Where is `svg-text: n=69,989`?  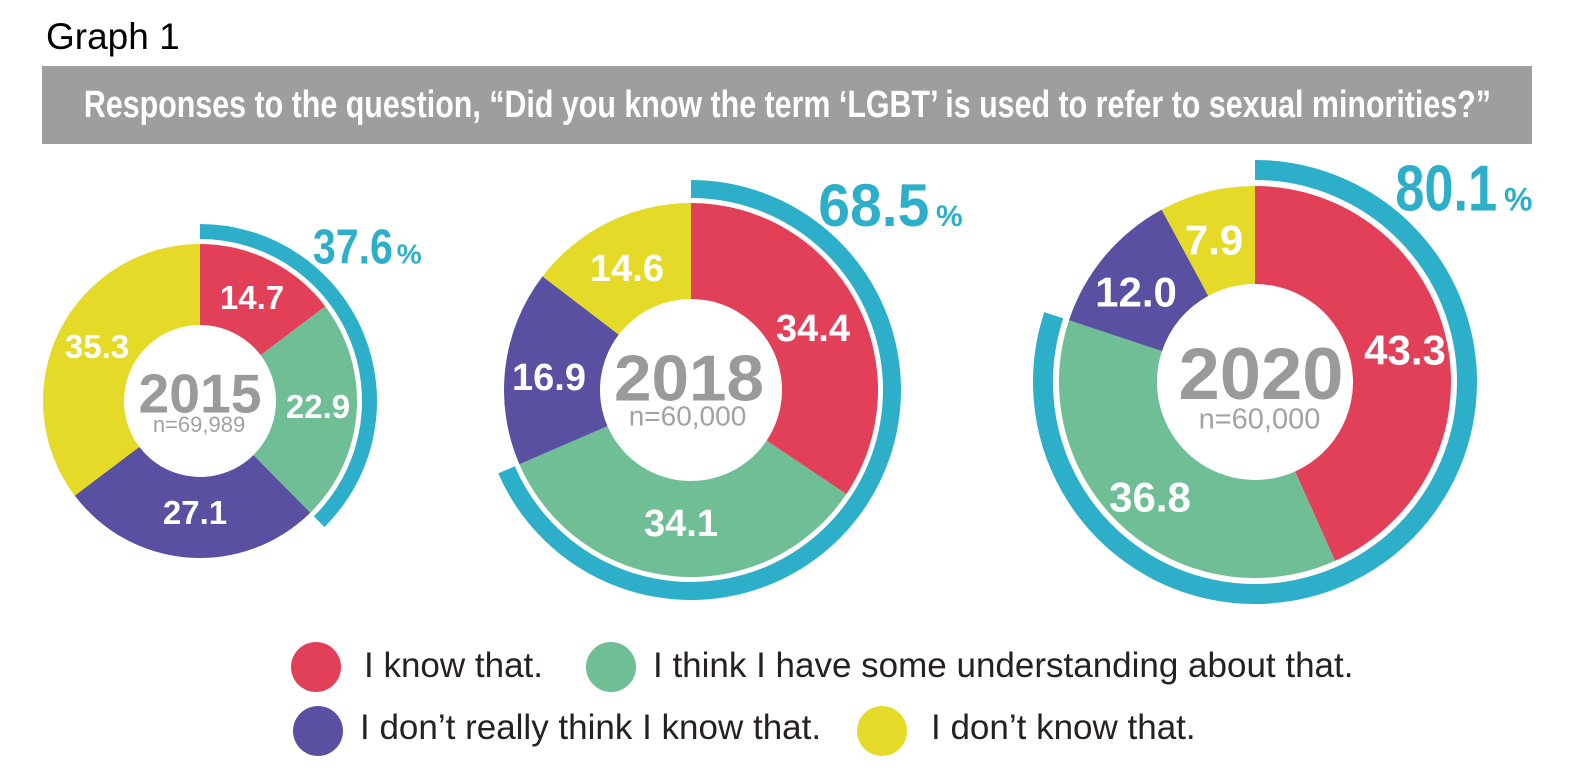
svg-text: n=69,989 is located at coordinates (199, 424).